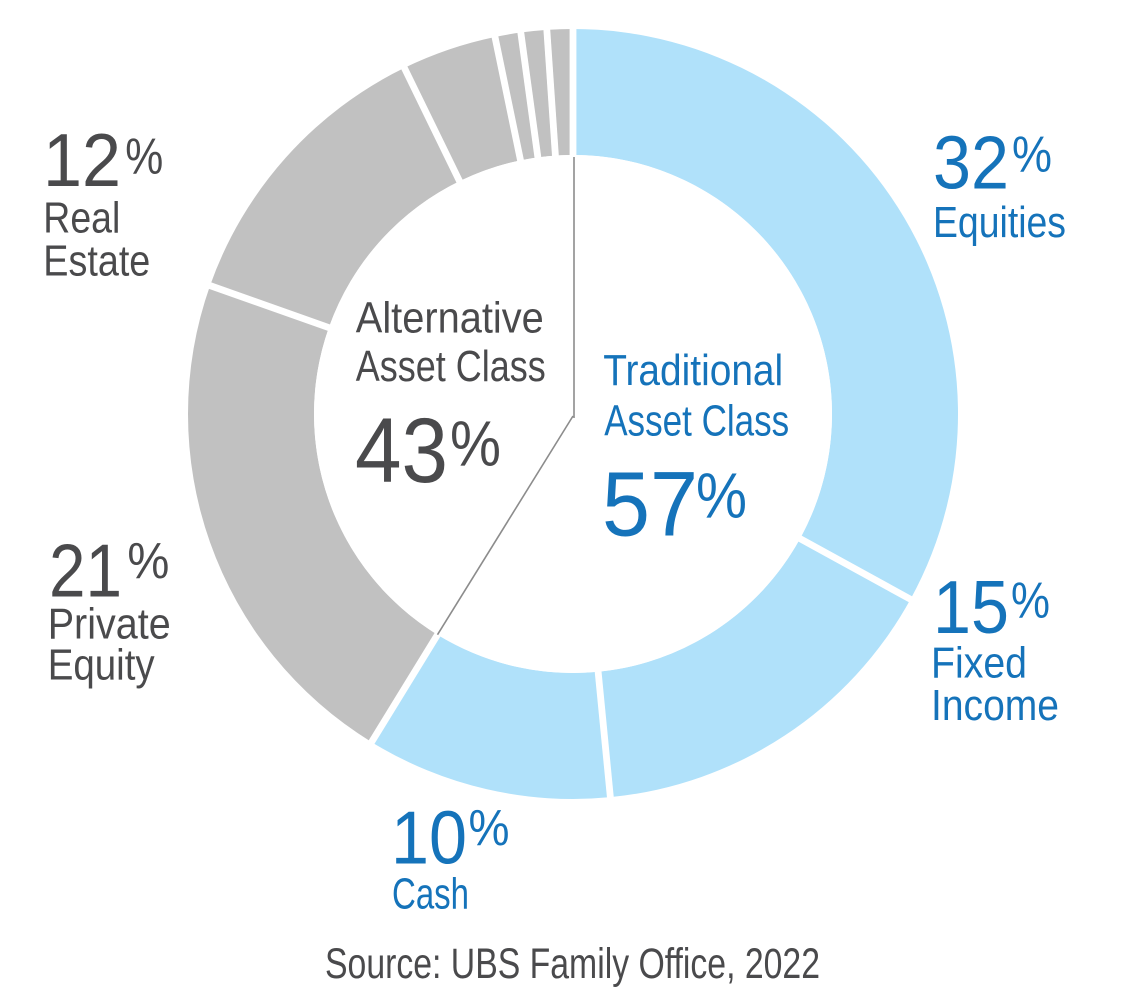 Image resolution: width=1141 pixels, height=1008 pixels. I want to click on svg-text: Estate, so click(96, 261).